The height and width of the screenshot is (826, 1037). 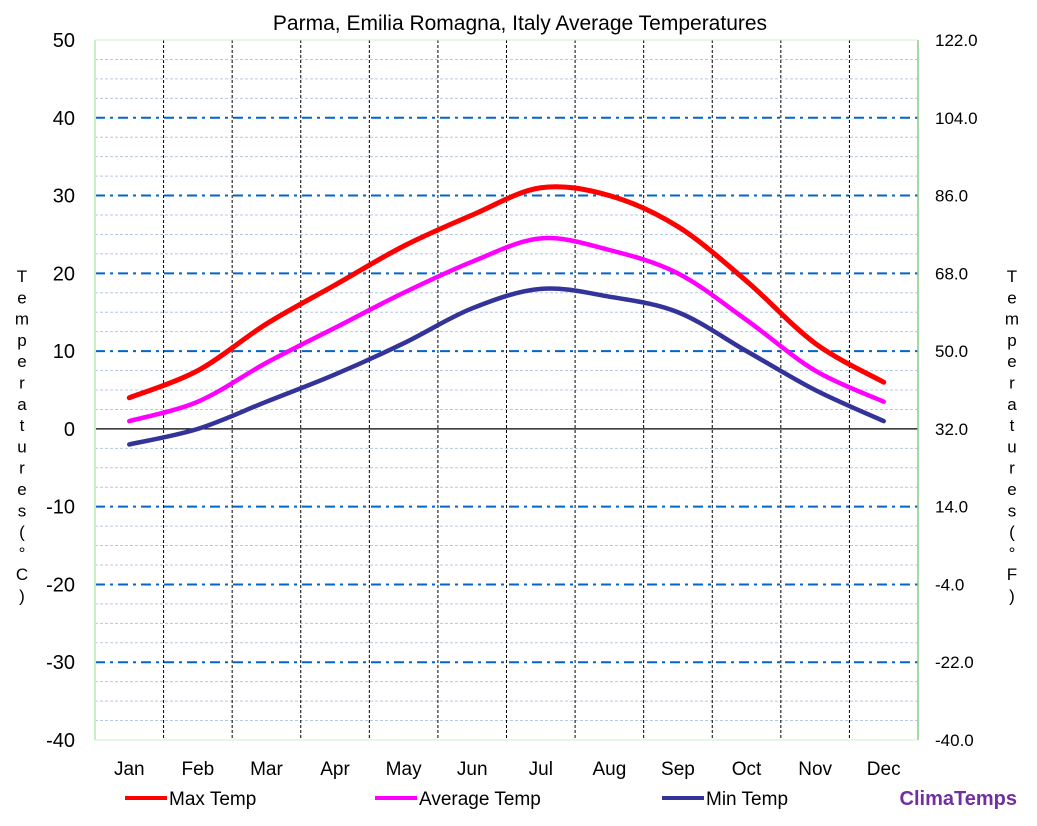 I want to click on x-tick-label: Mar, so click(x=266, y=769).